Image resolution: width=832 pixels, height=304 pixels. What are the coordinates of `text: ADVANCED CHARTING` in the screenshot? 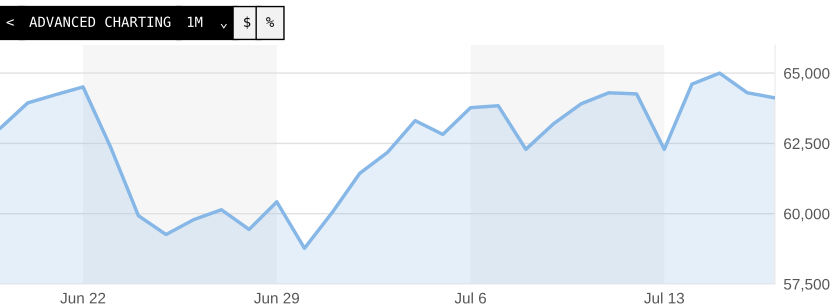 It's located at (99, 22).